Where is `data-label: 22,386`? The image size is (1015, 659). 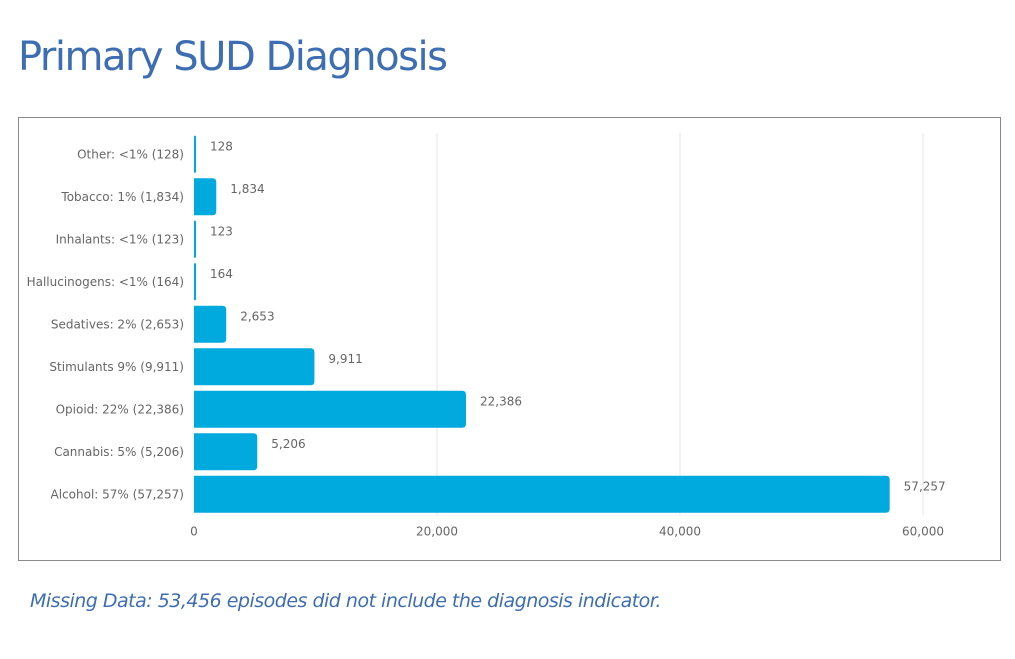
data-label: 22,386 is located at coordinates (501, 401).